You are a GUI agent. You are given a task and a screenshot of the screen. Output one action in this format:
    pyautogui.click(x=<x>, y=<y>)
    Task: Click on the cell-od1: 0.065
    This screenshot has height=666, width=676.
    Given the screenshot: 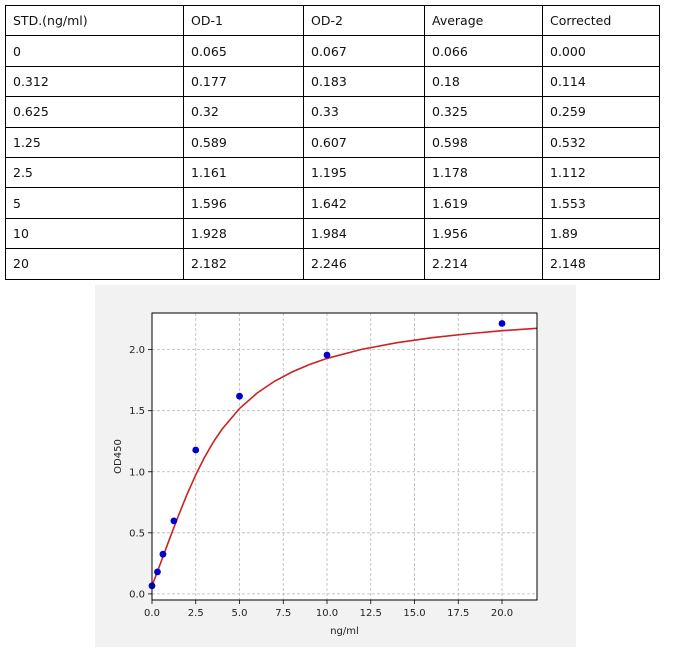 What is the action you would take?
    pyautogui.click(x=243, y=51)
    